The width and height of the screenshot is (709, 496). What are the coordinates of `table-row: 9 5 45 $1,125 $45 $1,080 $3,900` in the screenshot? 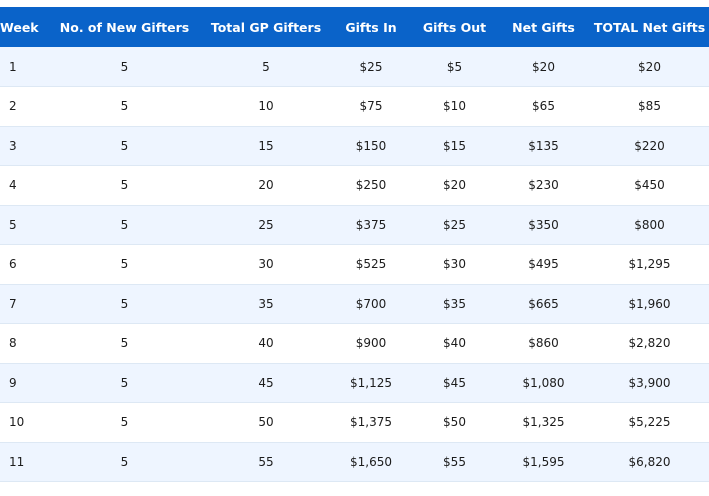 It's located at (354, 383).